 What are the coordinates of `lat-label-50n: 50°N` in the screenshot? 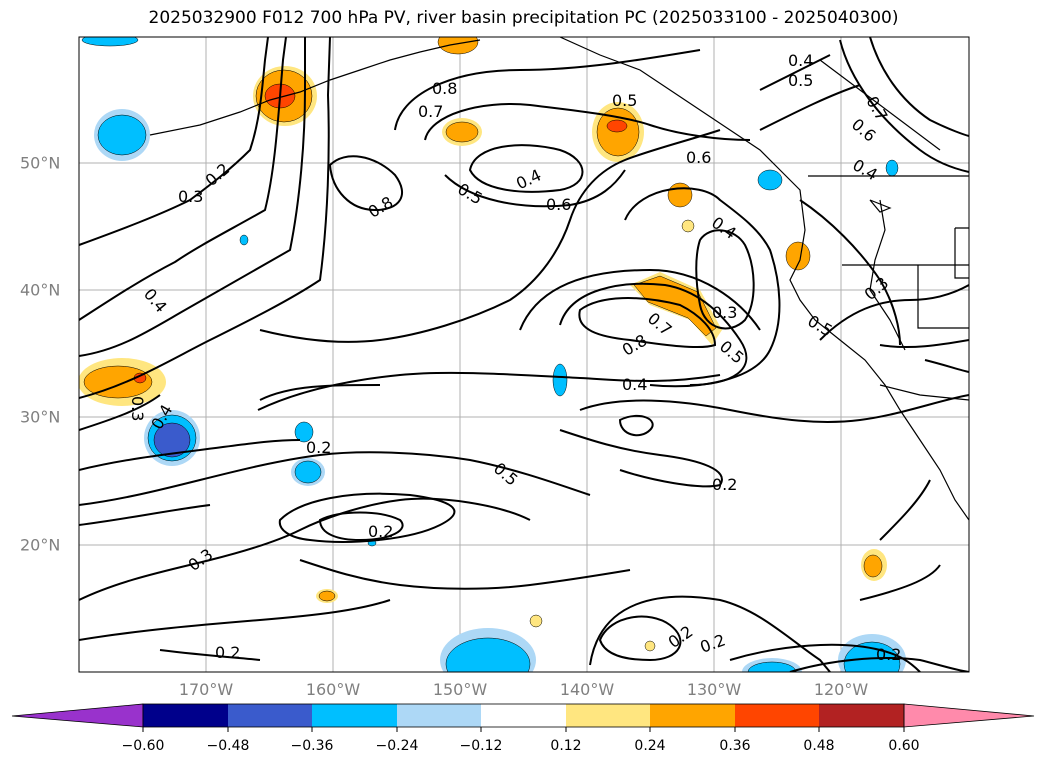 It's located at (40, 163).